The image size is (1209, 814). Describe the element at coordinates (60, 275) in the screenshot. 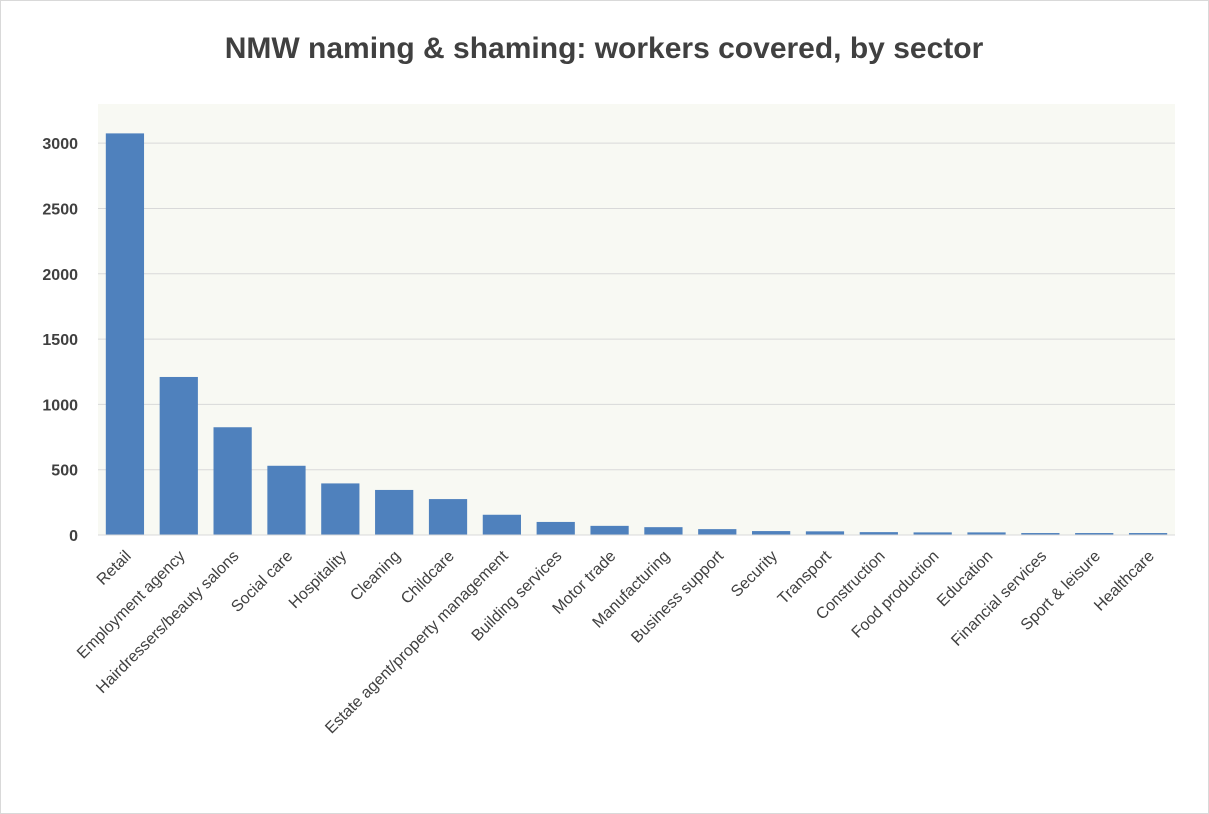

I see `y-tick-label: 2000` at that location.